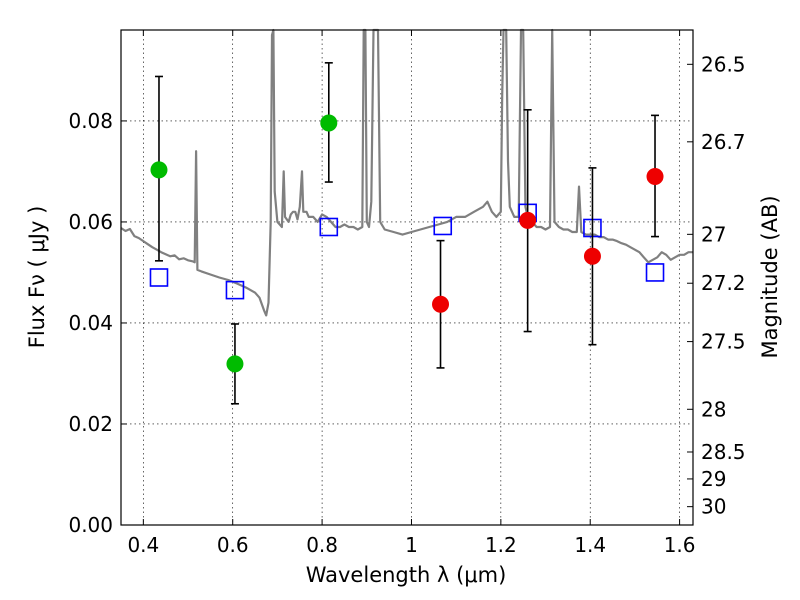  What do you see at coordinates (770, 276) in the screenshot?
I see `y2-axis-label: Magnitude (AB)` at bounding box center [770, 276].